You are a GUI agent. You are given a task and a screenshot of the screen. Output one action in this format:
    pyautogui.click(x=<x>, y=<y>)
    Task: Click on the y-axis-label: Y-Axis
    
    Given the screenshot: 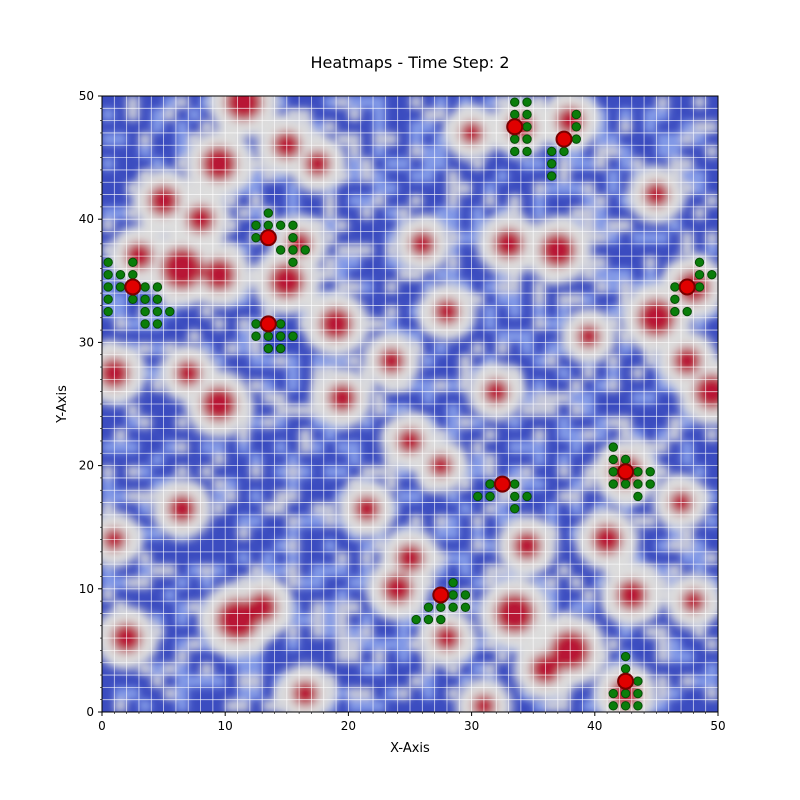 What is the action you would take?
    pyautogui.click(x=62, y=404)
    